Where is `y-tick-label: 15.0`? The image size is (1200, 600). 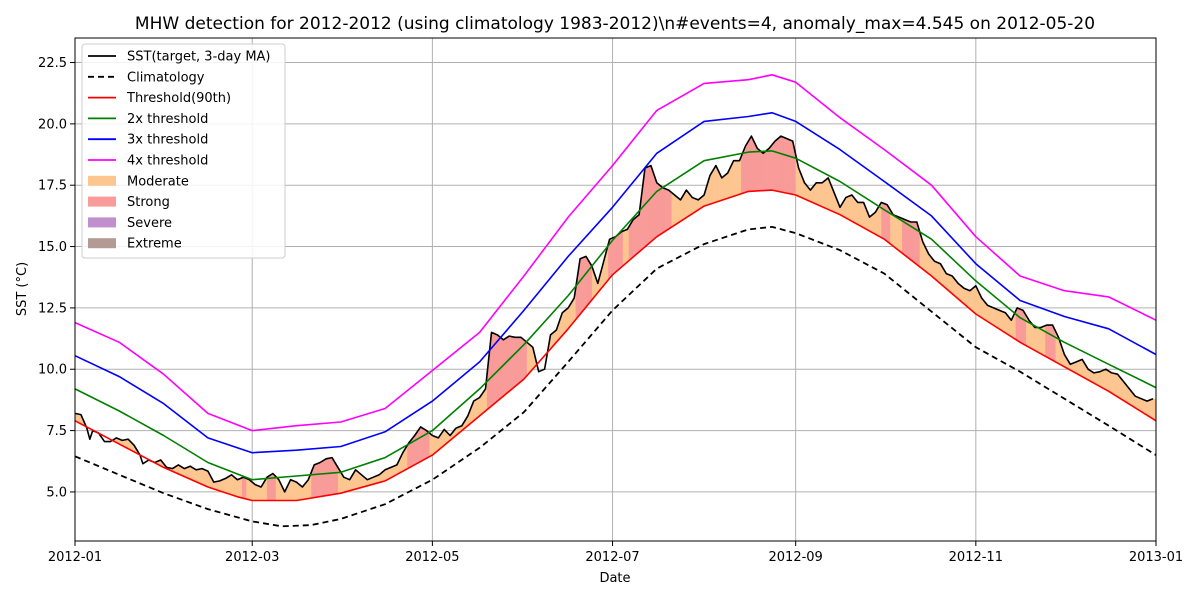
y-tick-label: 15.0 is located at coordinates (52, 247).